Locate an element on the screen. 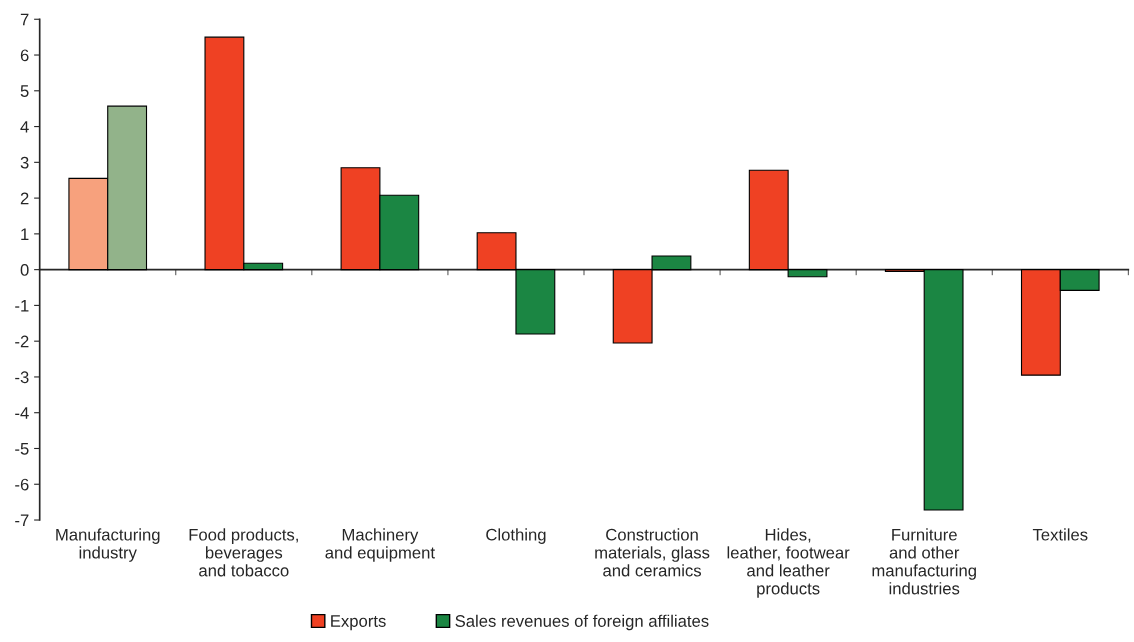 Image resolution: width=1134 pixels, height=642 pixels. x-tick-label: Hides, leather, footwear and leather products is located at coordinates (788, 563).